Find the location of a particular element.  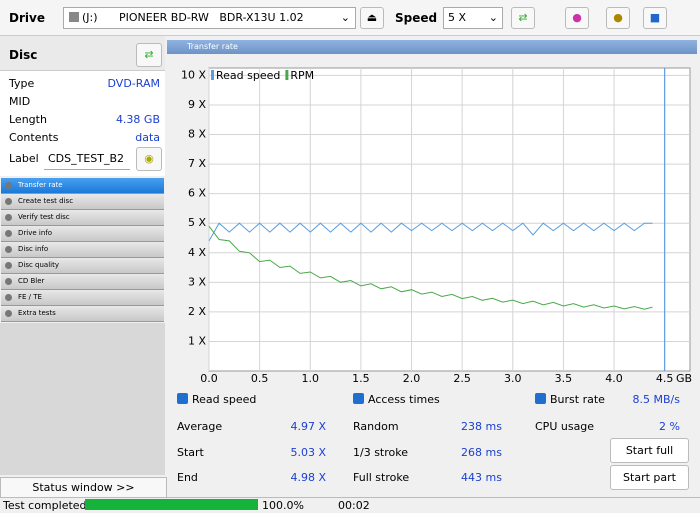

start-full-button: Start full is located at coordinates (649, 450).